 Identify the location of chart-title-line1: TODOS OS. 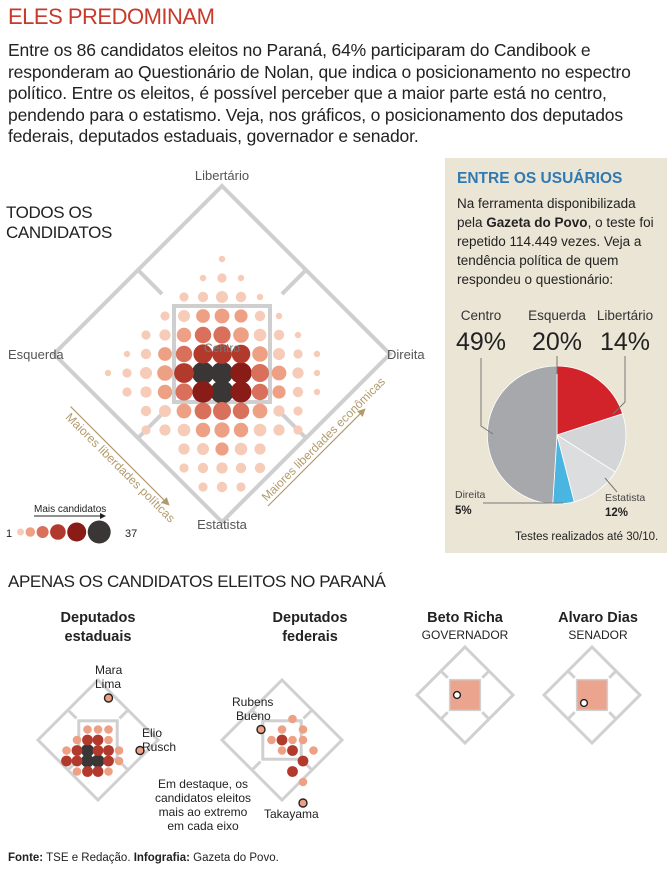
(49, 212).